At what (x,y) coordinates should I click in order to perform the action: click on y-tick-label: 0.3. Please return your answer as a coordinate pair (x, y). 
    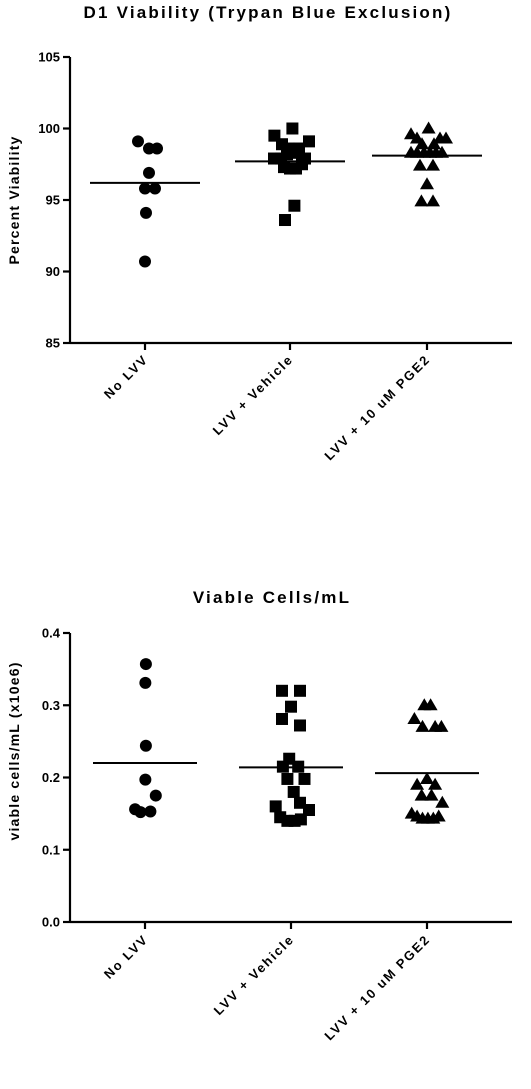
    Looking at the image, I should click on (51, 705).